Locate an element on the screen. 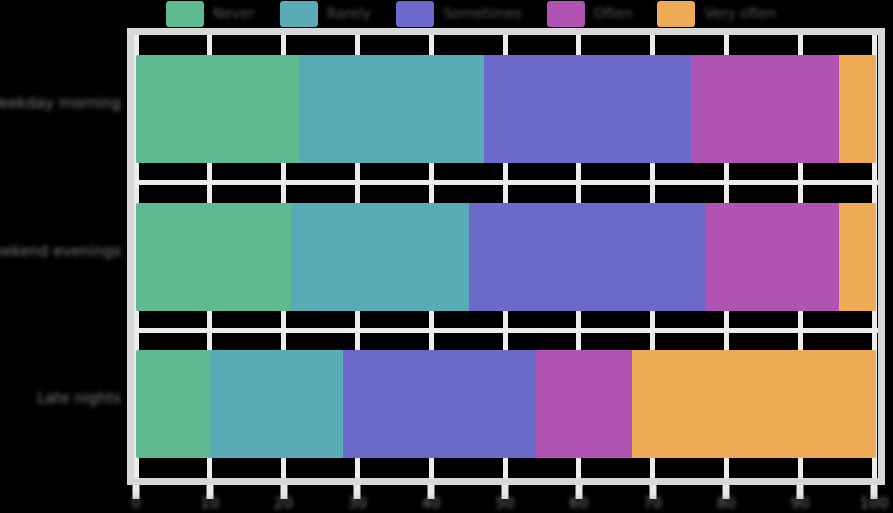  y-axis-label: Weekday morning is located at coordinates (60, 102).